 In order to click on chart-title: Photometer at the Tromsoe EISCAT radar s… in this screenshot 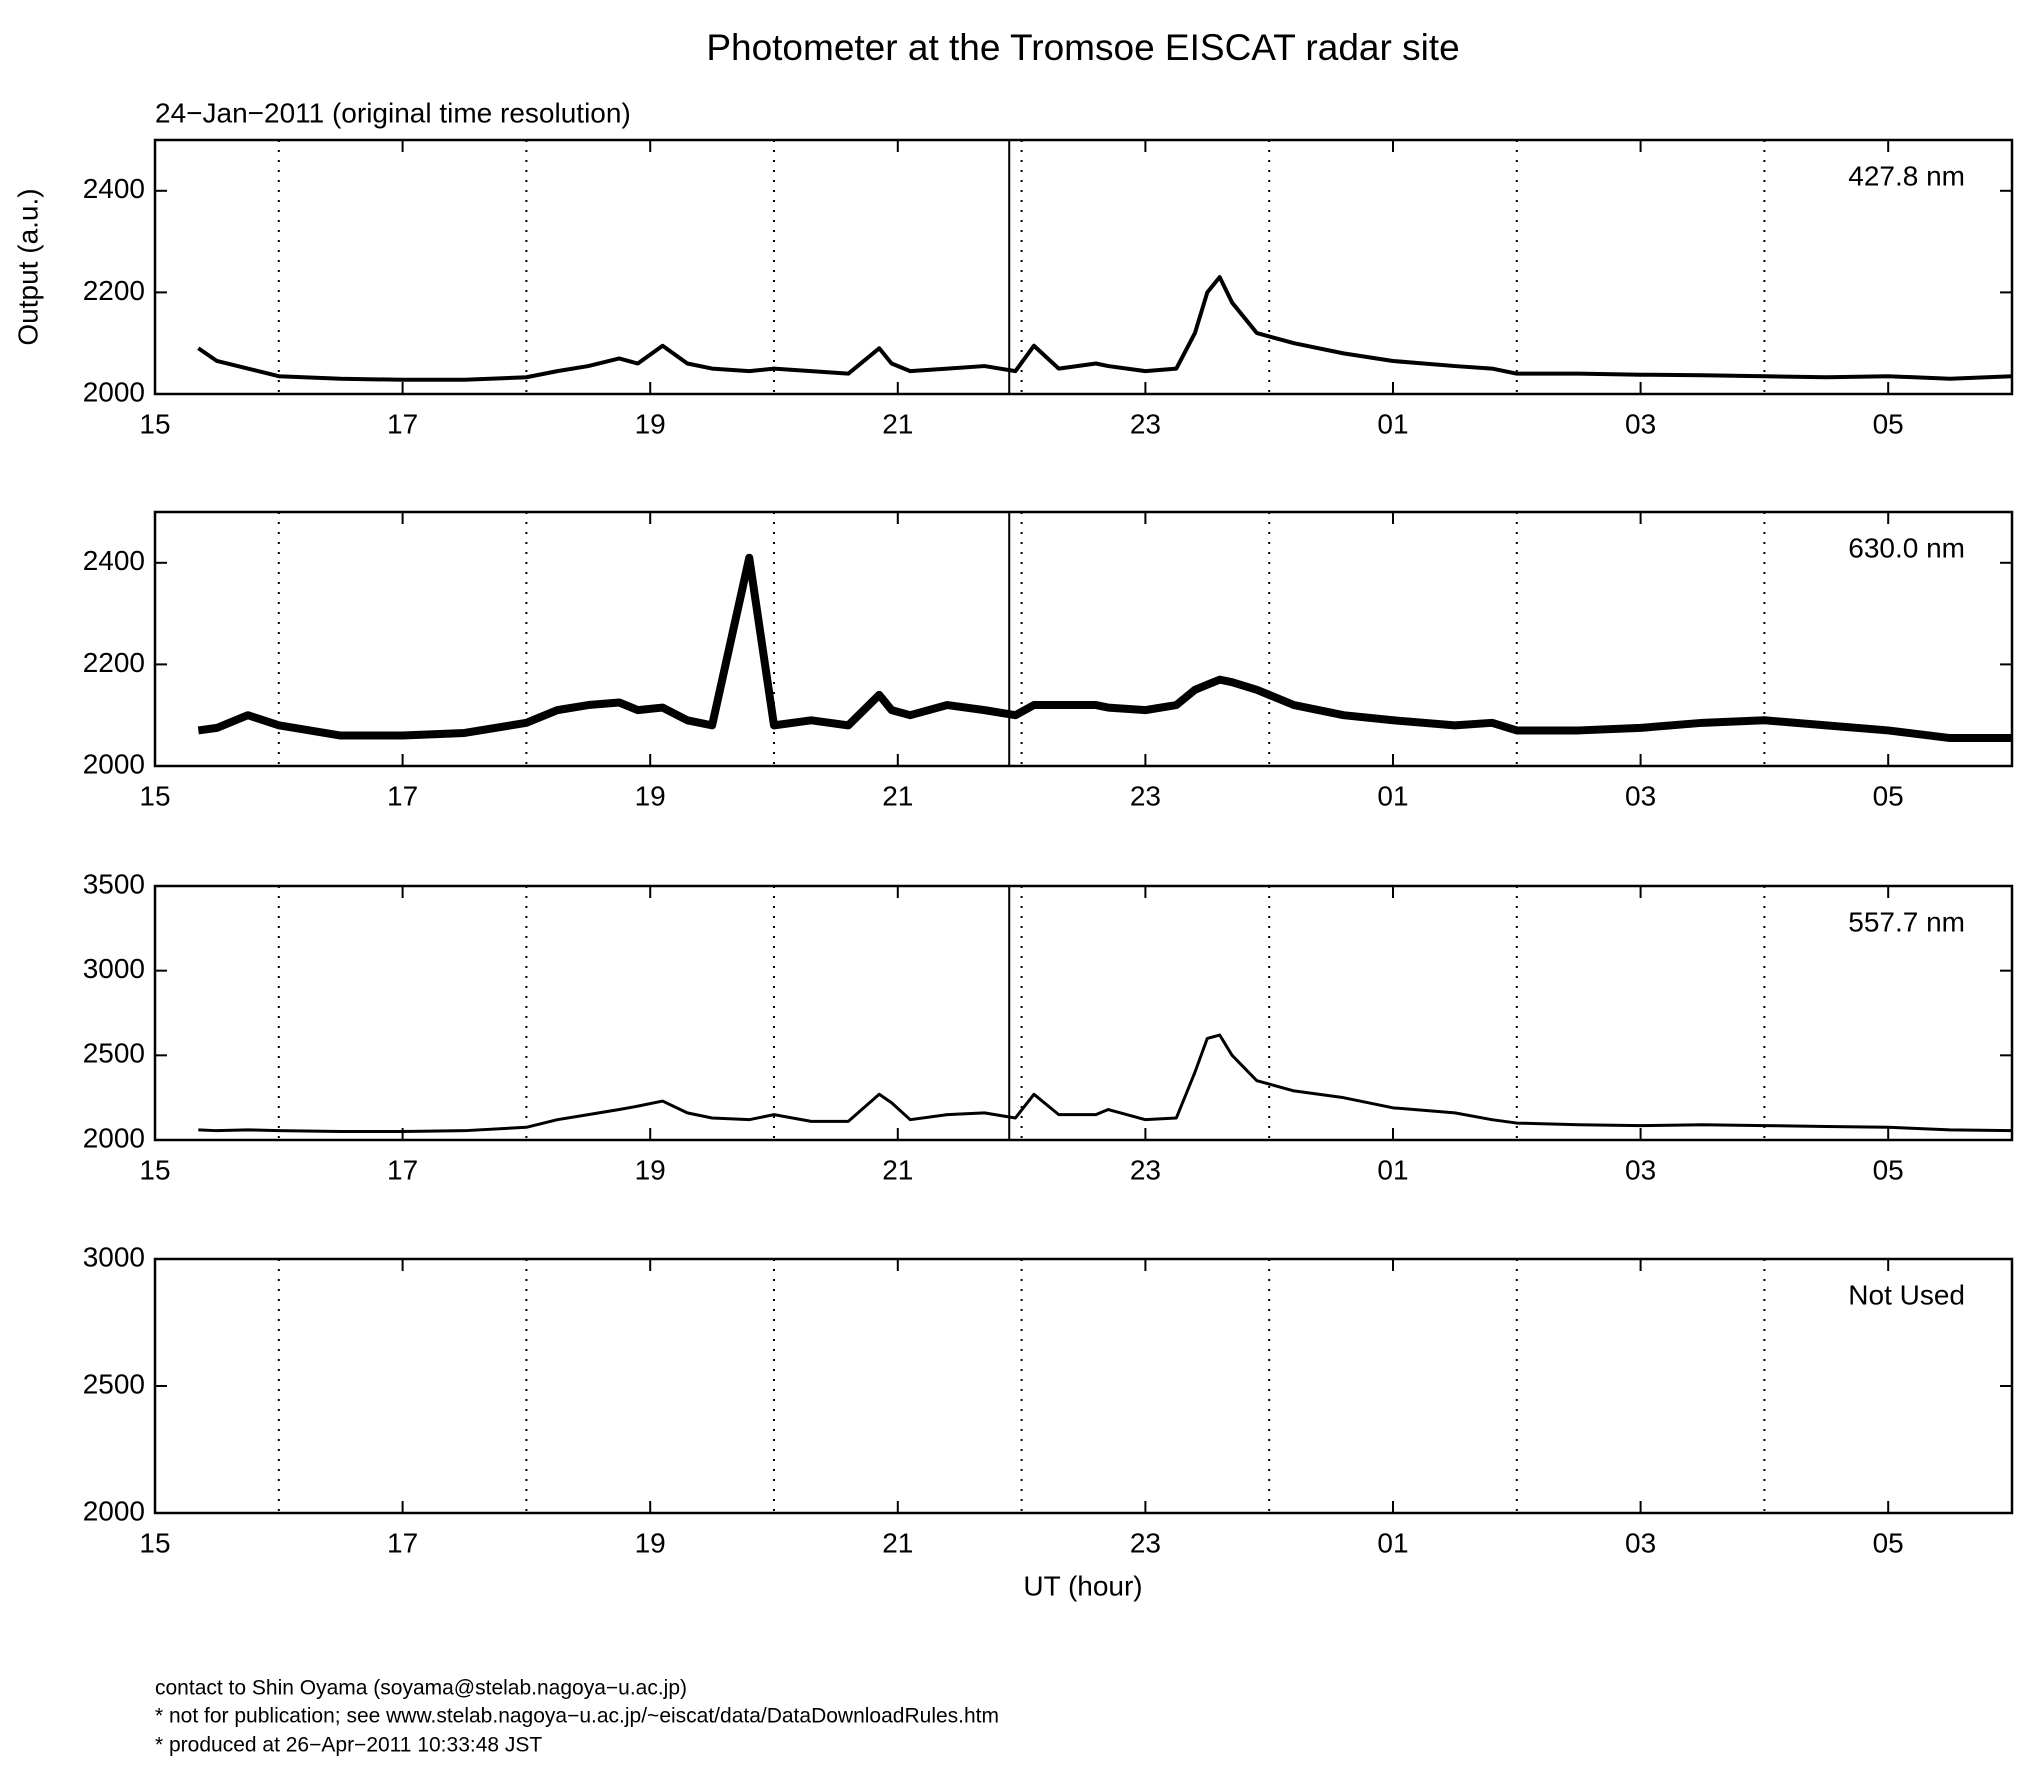, I will do `click(1082, 47)`.